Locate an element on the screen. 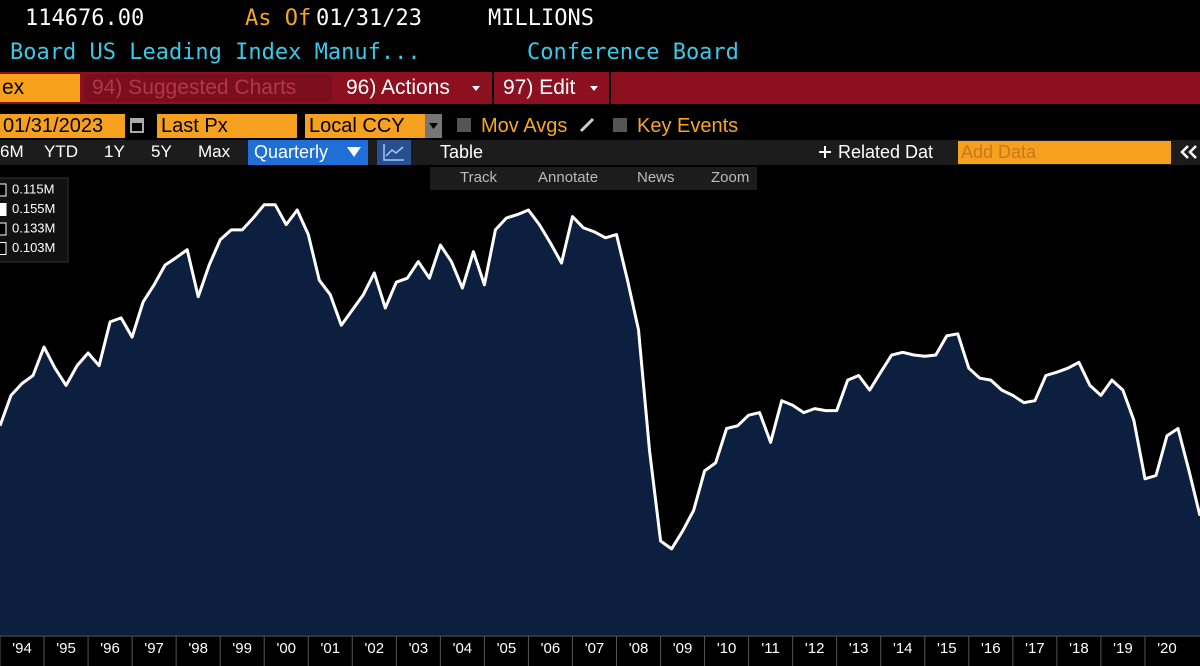  actions-menu: 96) Actions is located at coordinates (398, 87).